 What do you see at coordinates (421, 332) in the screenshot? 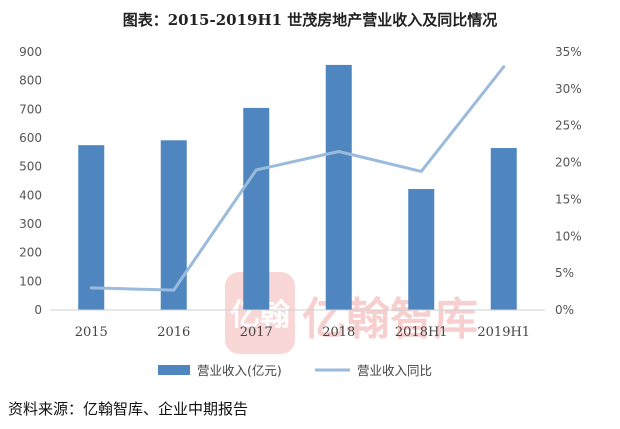
I see `x-tick-label: 2018H1` at bounding box center [421, 332].